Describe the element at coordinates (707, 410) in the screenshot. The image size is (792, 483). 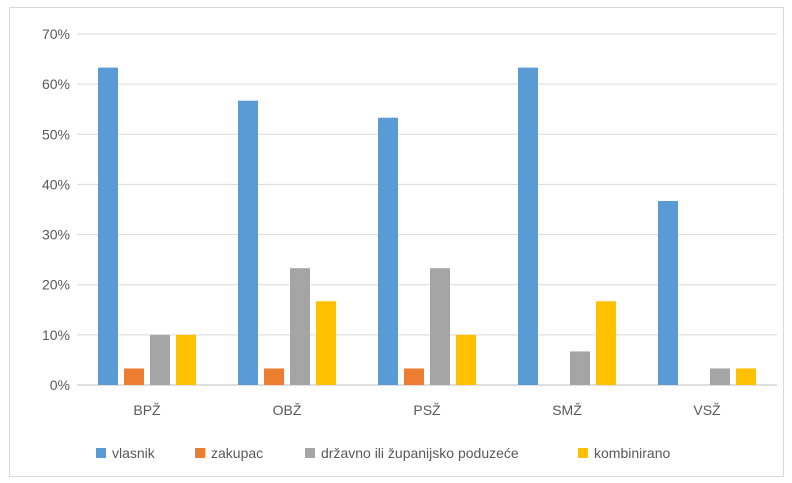
I see `x-category-label: VSŽ` at that location.